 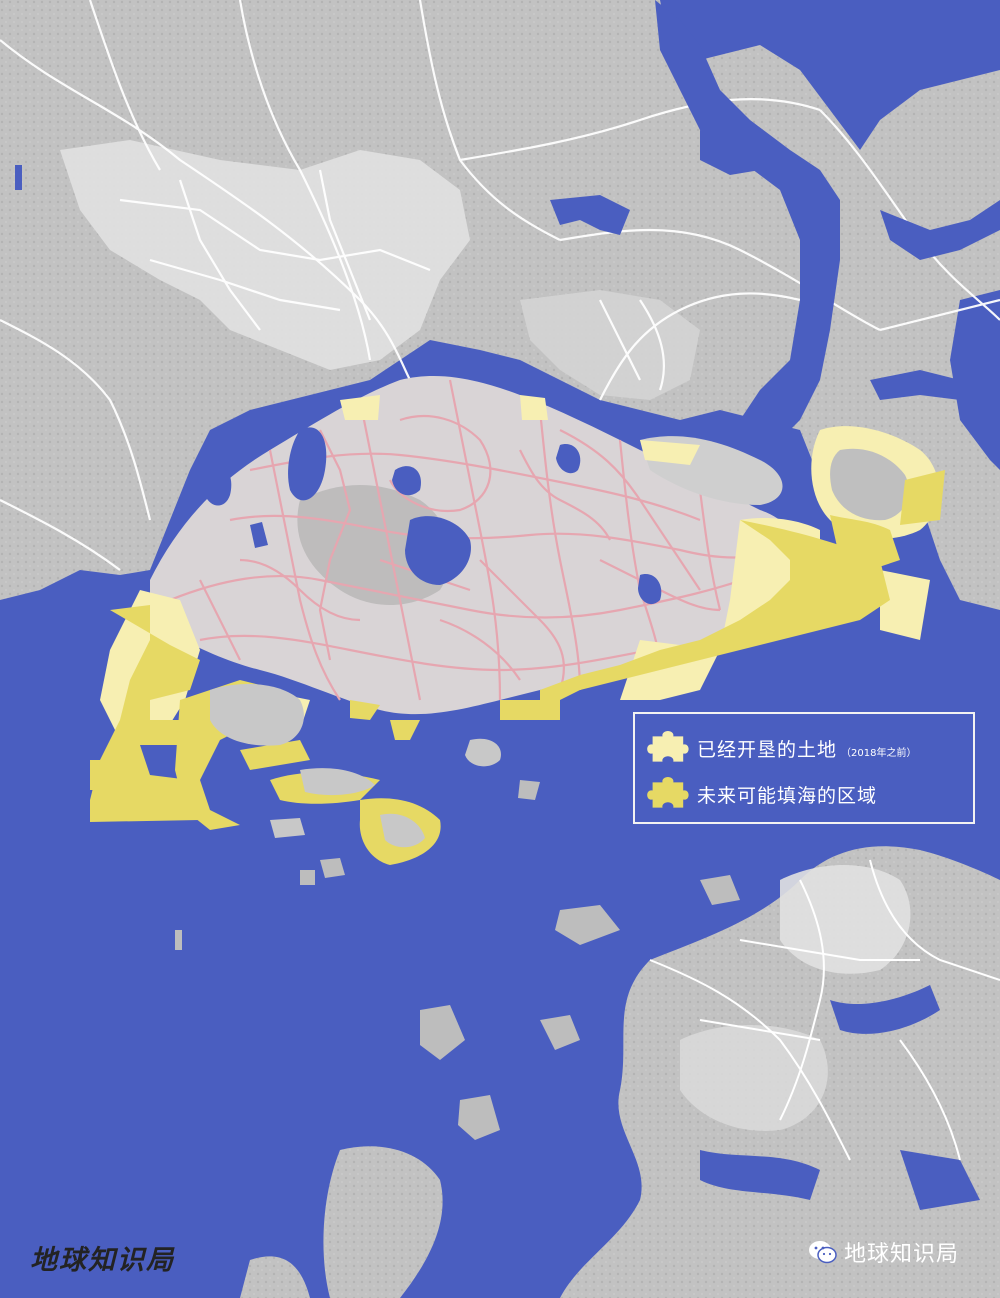 I want to click on watermark-right-text: 地球知识局, so click(x=902, y=1254).